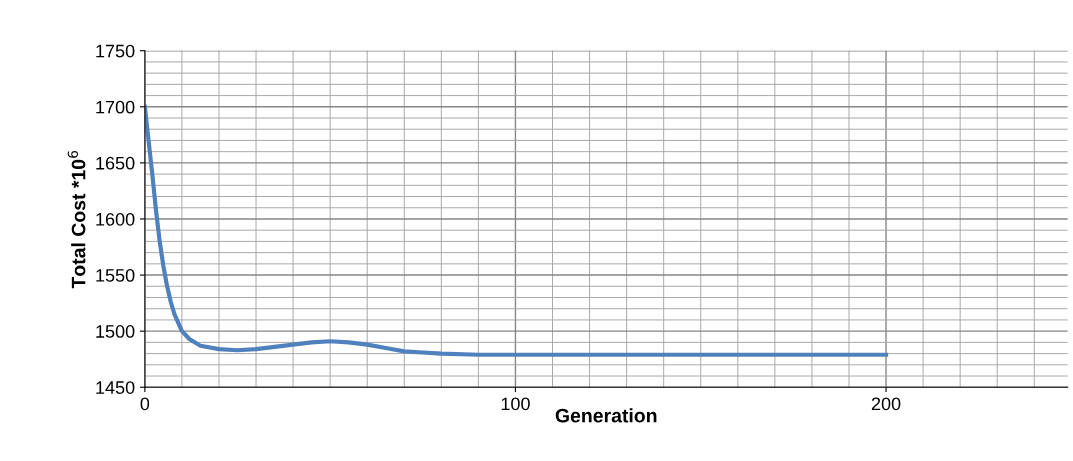 This screenshot has height=461, width=1073. I want to click on y-axis-title: Total Cost *10$^{6}$, so click(76, 219).